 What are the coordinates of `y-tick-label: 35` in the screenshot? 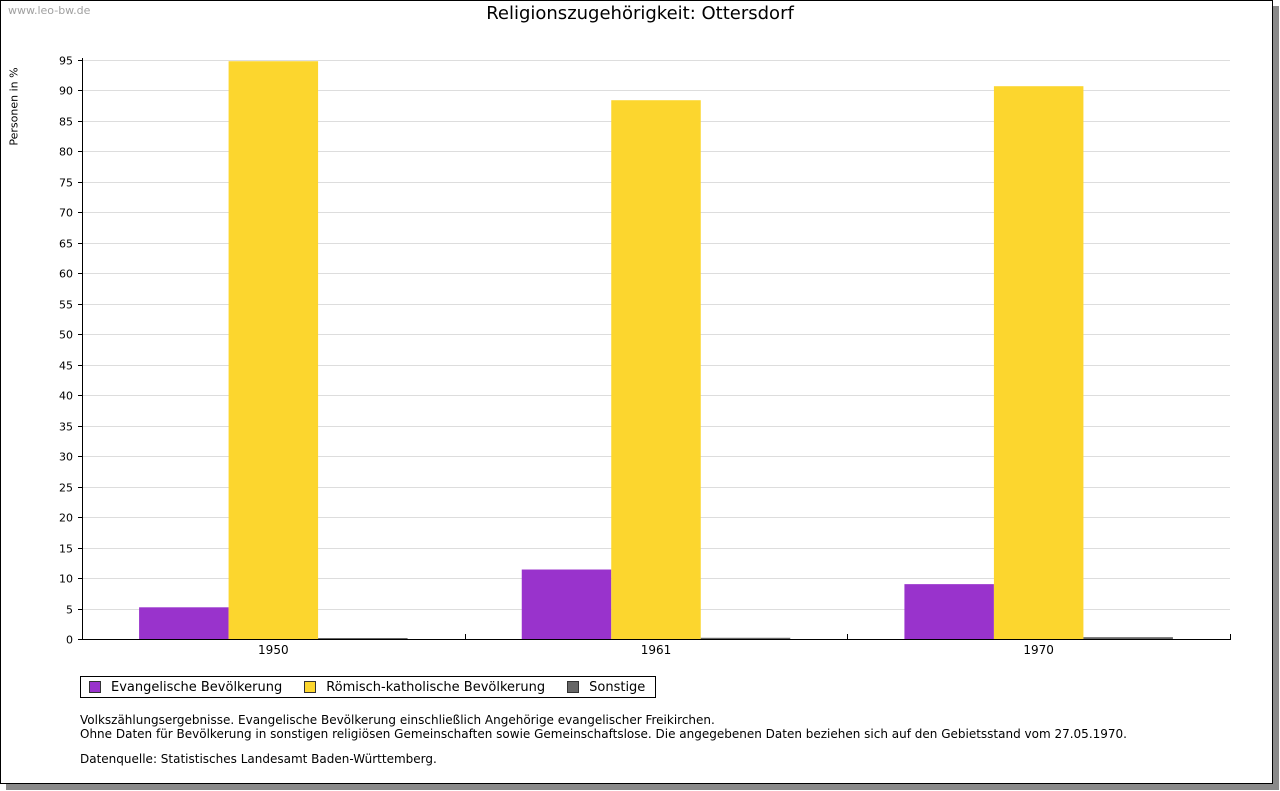 It's located at (66, 427).